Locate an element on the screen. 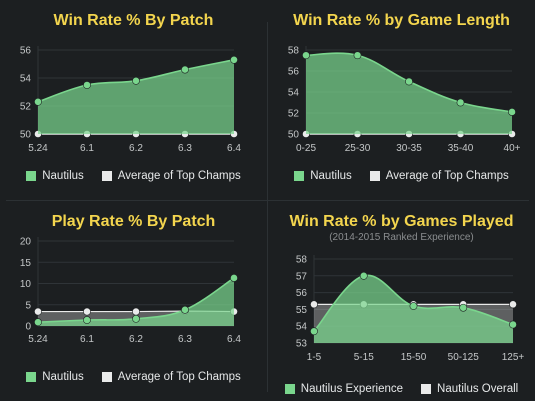 The width and height of the screenshot is (535, 401). chart-subtitle: (2014-2015 Ranked Experience) is located at coordinates (401, 237).